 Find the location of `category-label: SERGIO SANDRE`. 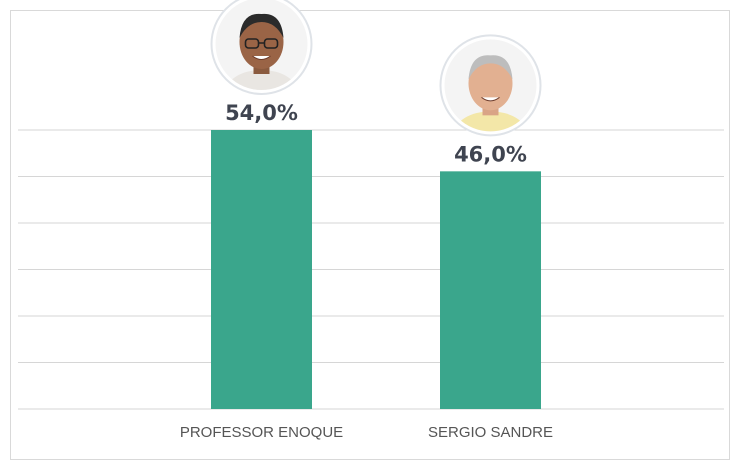

category-label: SERGIO SANDRE is located at coordinates (490, 432).